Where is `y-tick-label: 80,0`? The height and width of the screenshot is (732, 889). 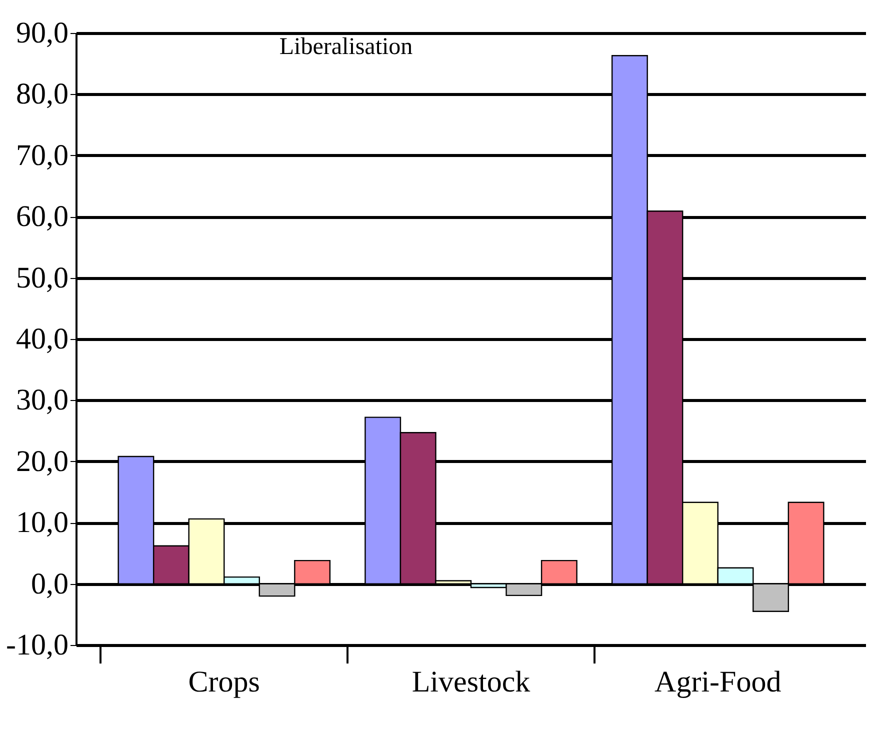
y-tick-label: 80,0 is located at coordinates (42, 94).